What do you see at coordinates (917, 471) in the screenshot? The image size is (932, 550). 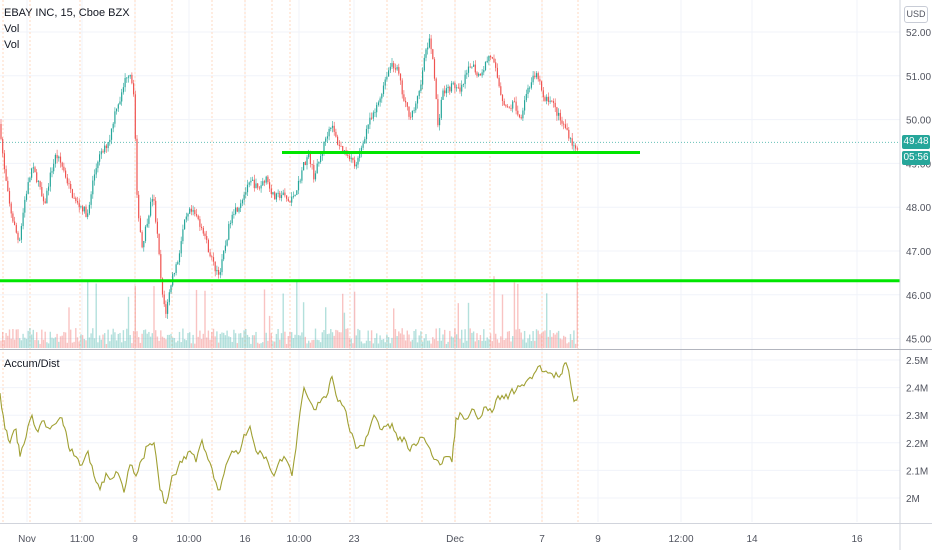 I see `accum-dist-axis-label: 2.1M` at bounding box center [917, 471].